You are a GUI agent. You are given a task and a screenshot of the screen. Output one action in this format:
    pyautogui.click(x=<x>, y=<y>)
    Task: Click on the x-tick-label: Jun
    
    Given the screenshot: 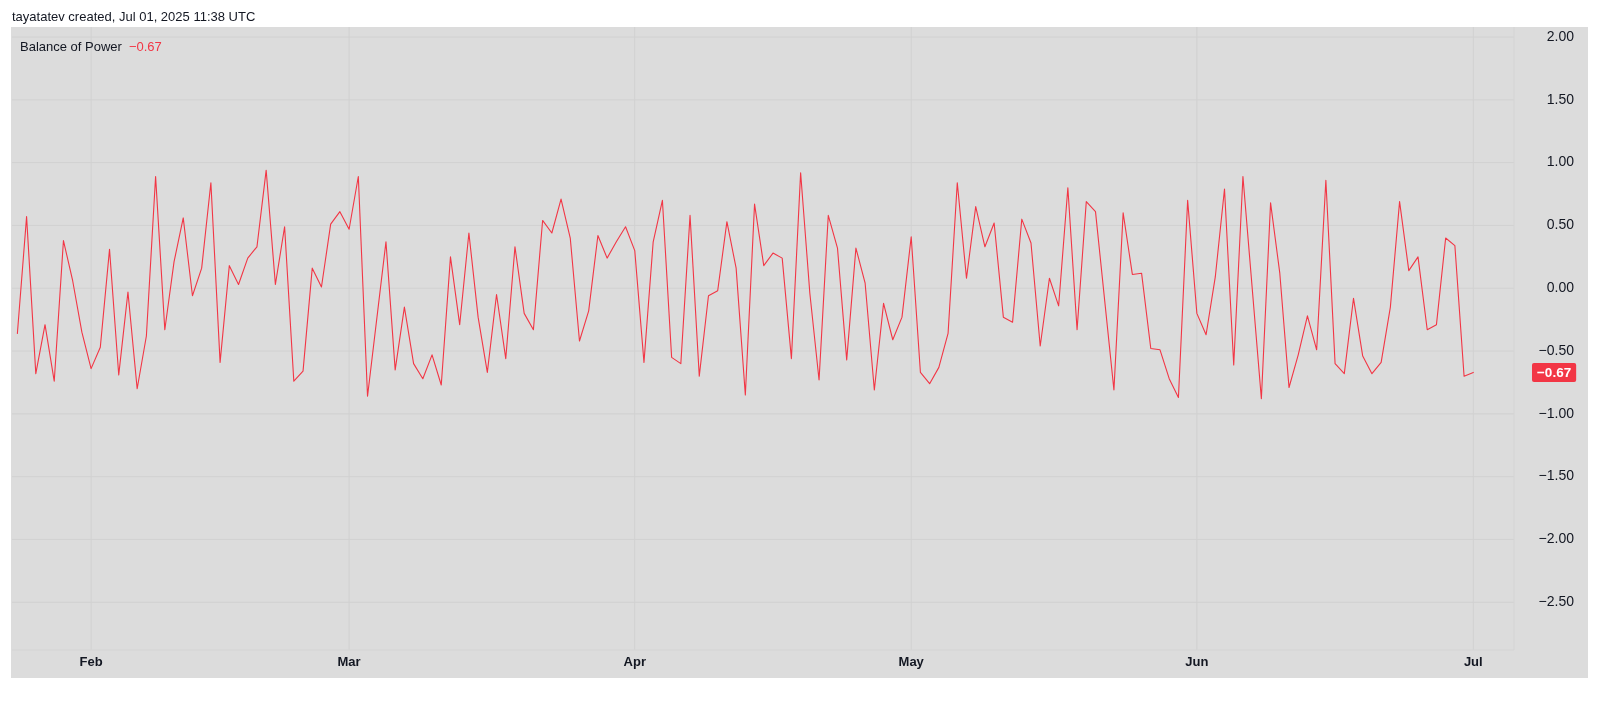 What is the action you would take?
    pyautogui.click(x=1197, y=662)
    